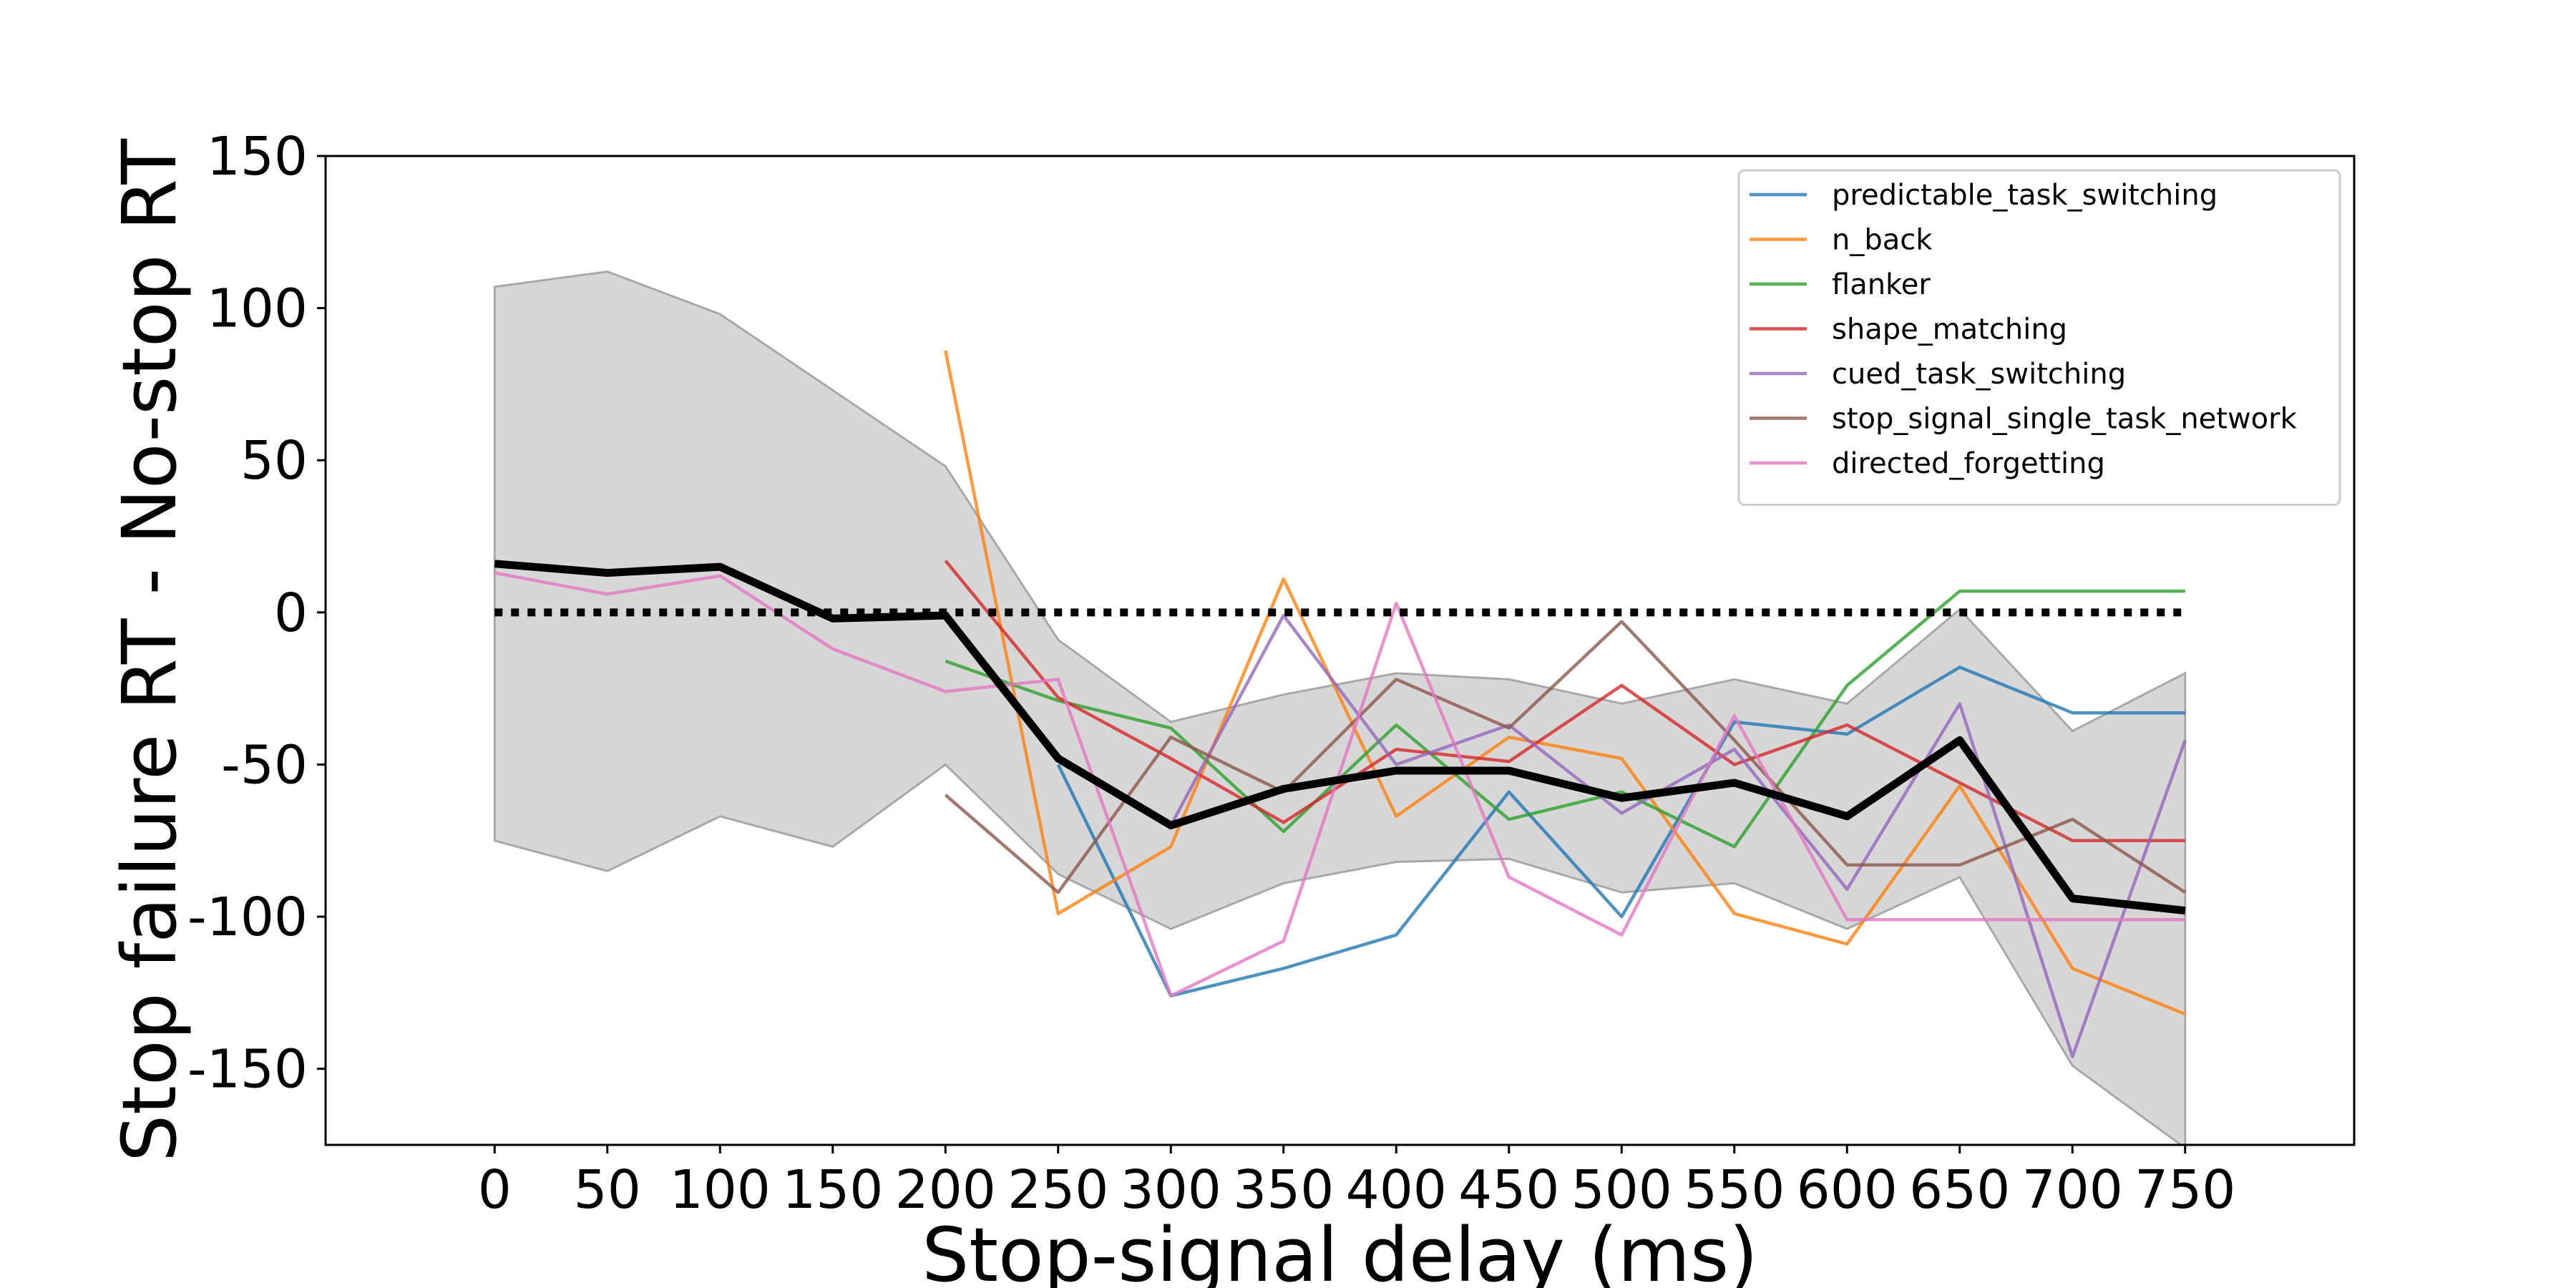 The height and width of the screenshot is (1288, 2576). I want to click on legend-box, so click(2039, 337).